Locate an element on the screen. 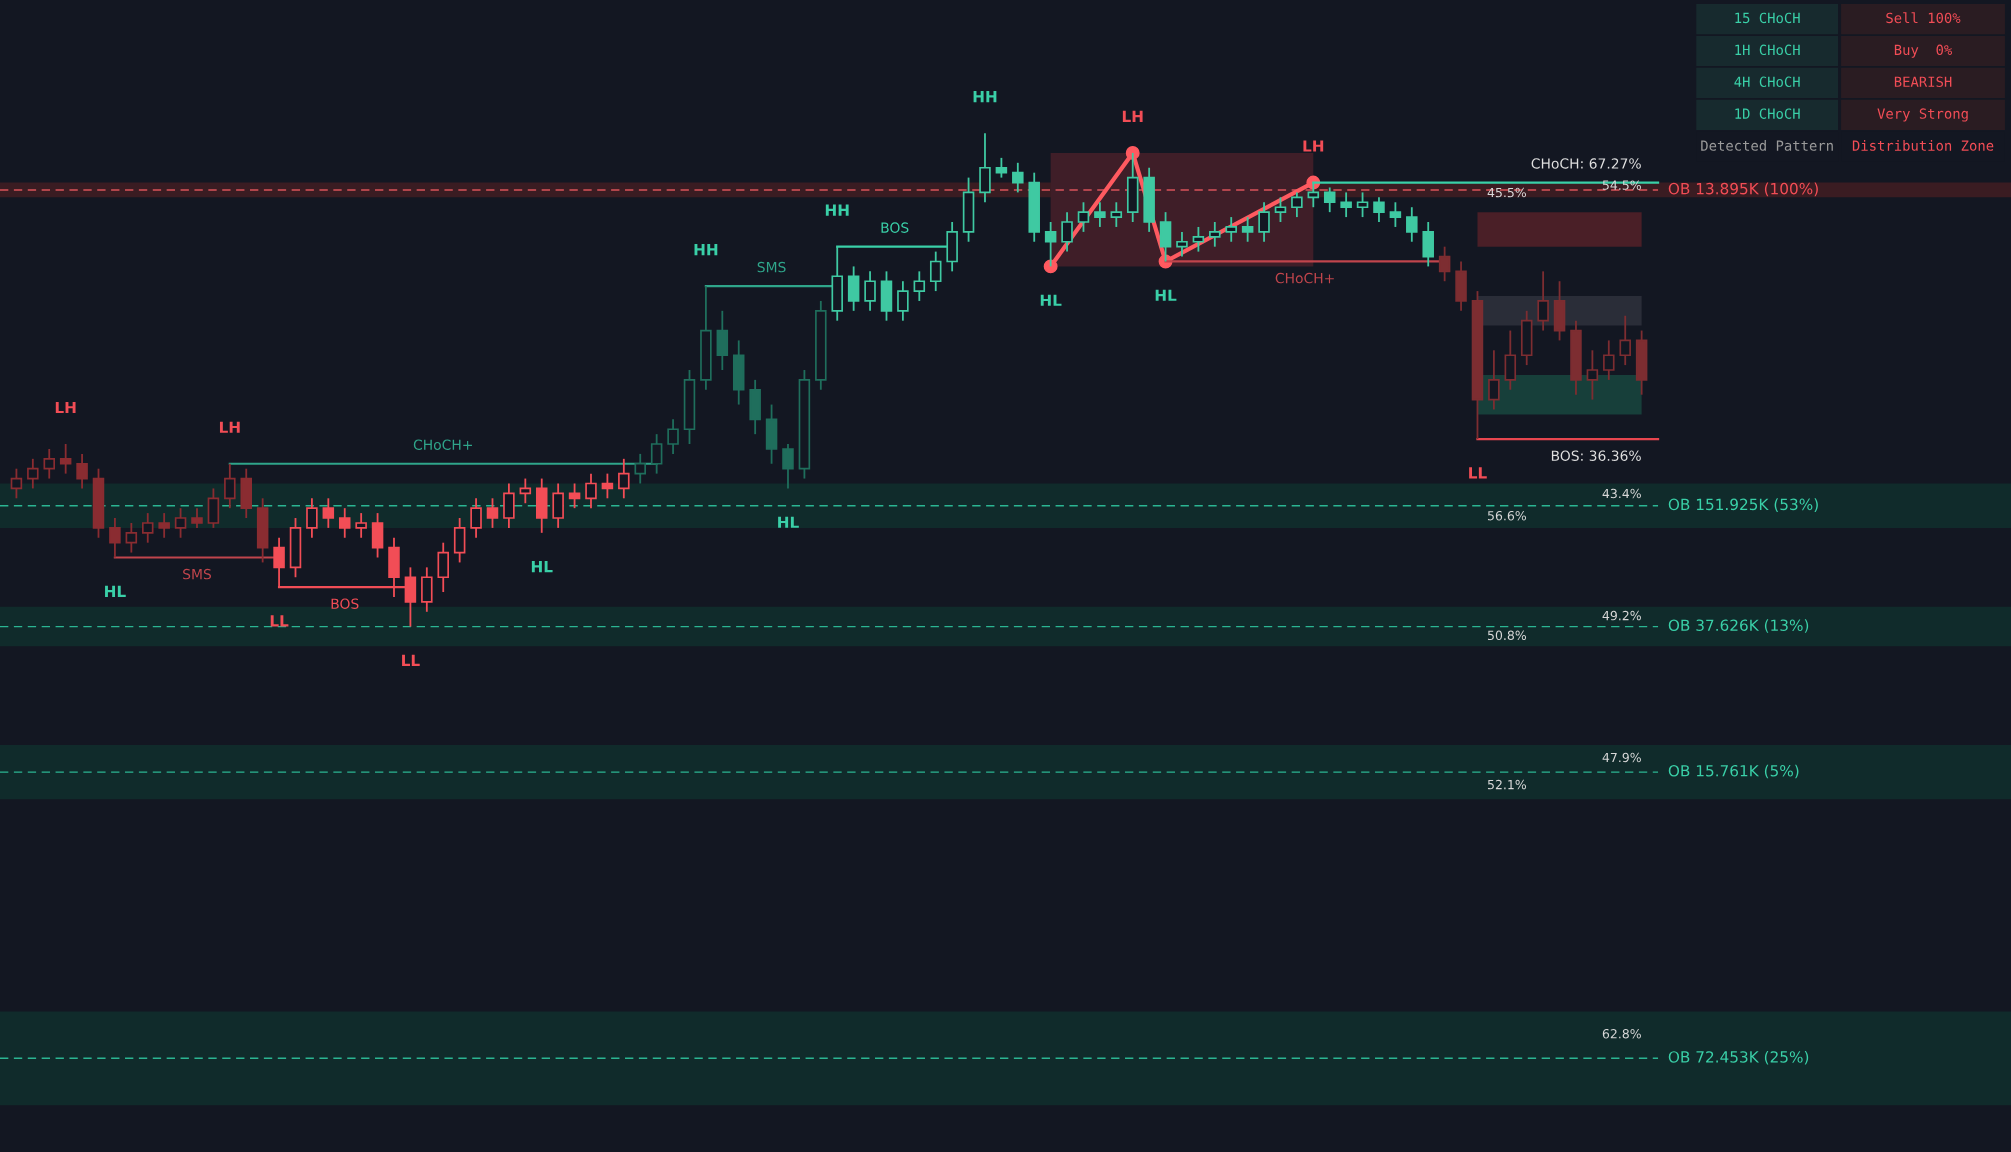  text: BEARISH is located at coordinates (1923, 82).